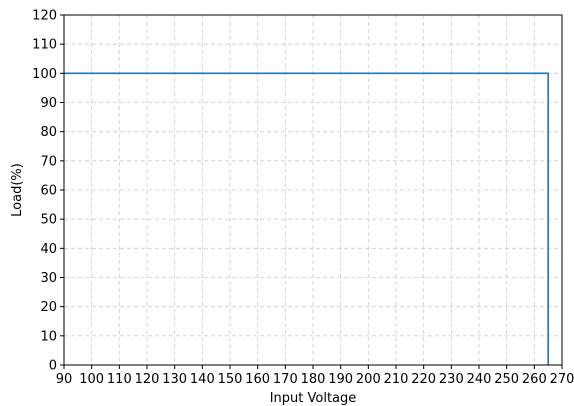 Image resolution: width=574 pixels, height=406 pixels. Describe the element at coordinates (48, 103) in the screenshot. I see `y-tick-label: 90` at that location.